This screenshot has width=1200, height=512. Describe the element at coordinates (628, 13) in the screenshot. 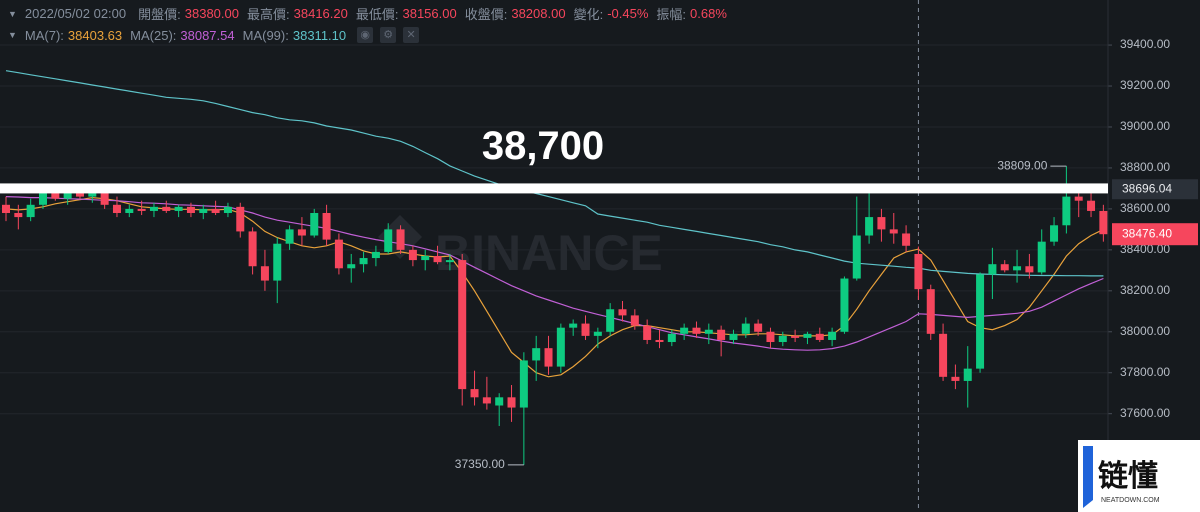

I see `field-value: -0.45%` at that location.